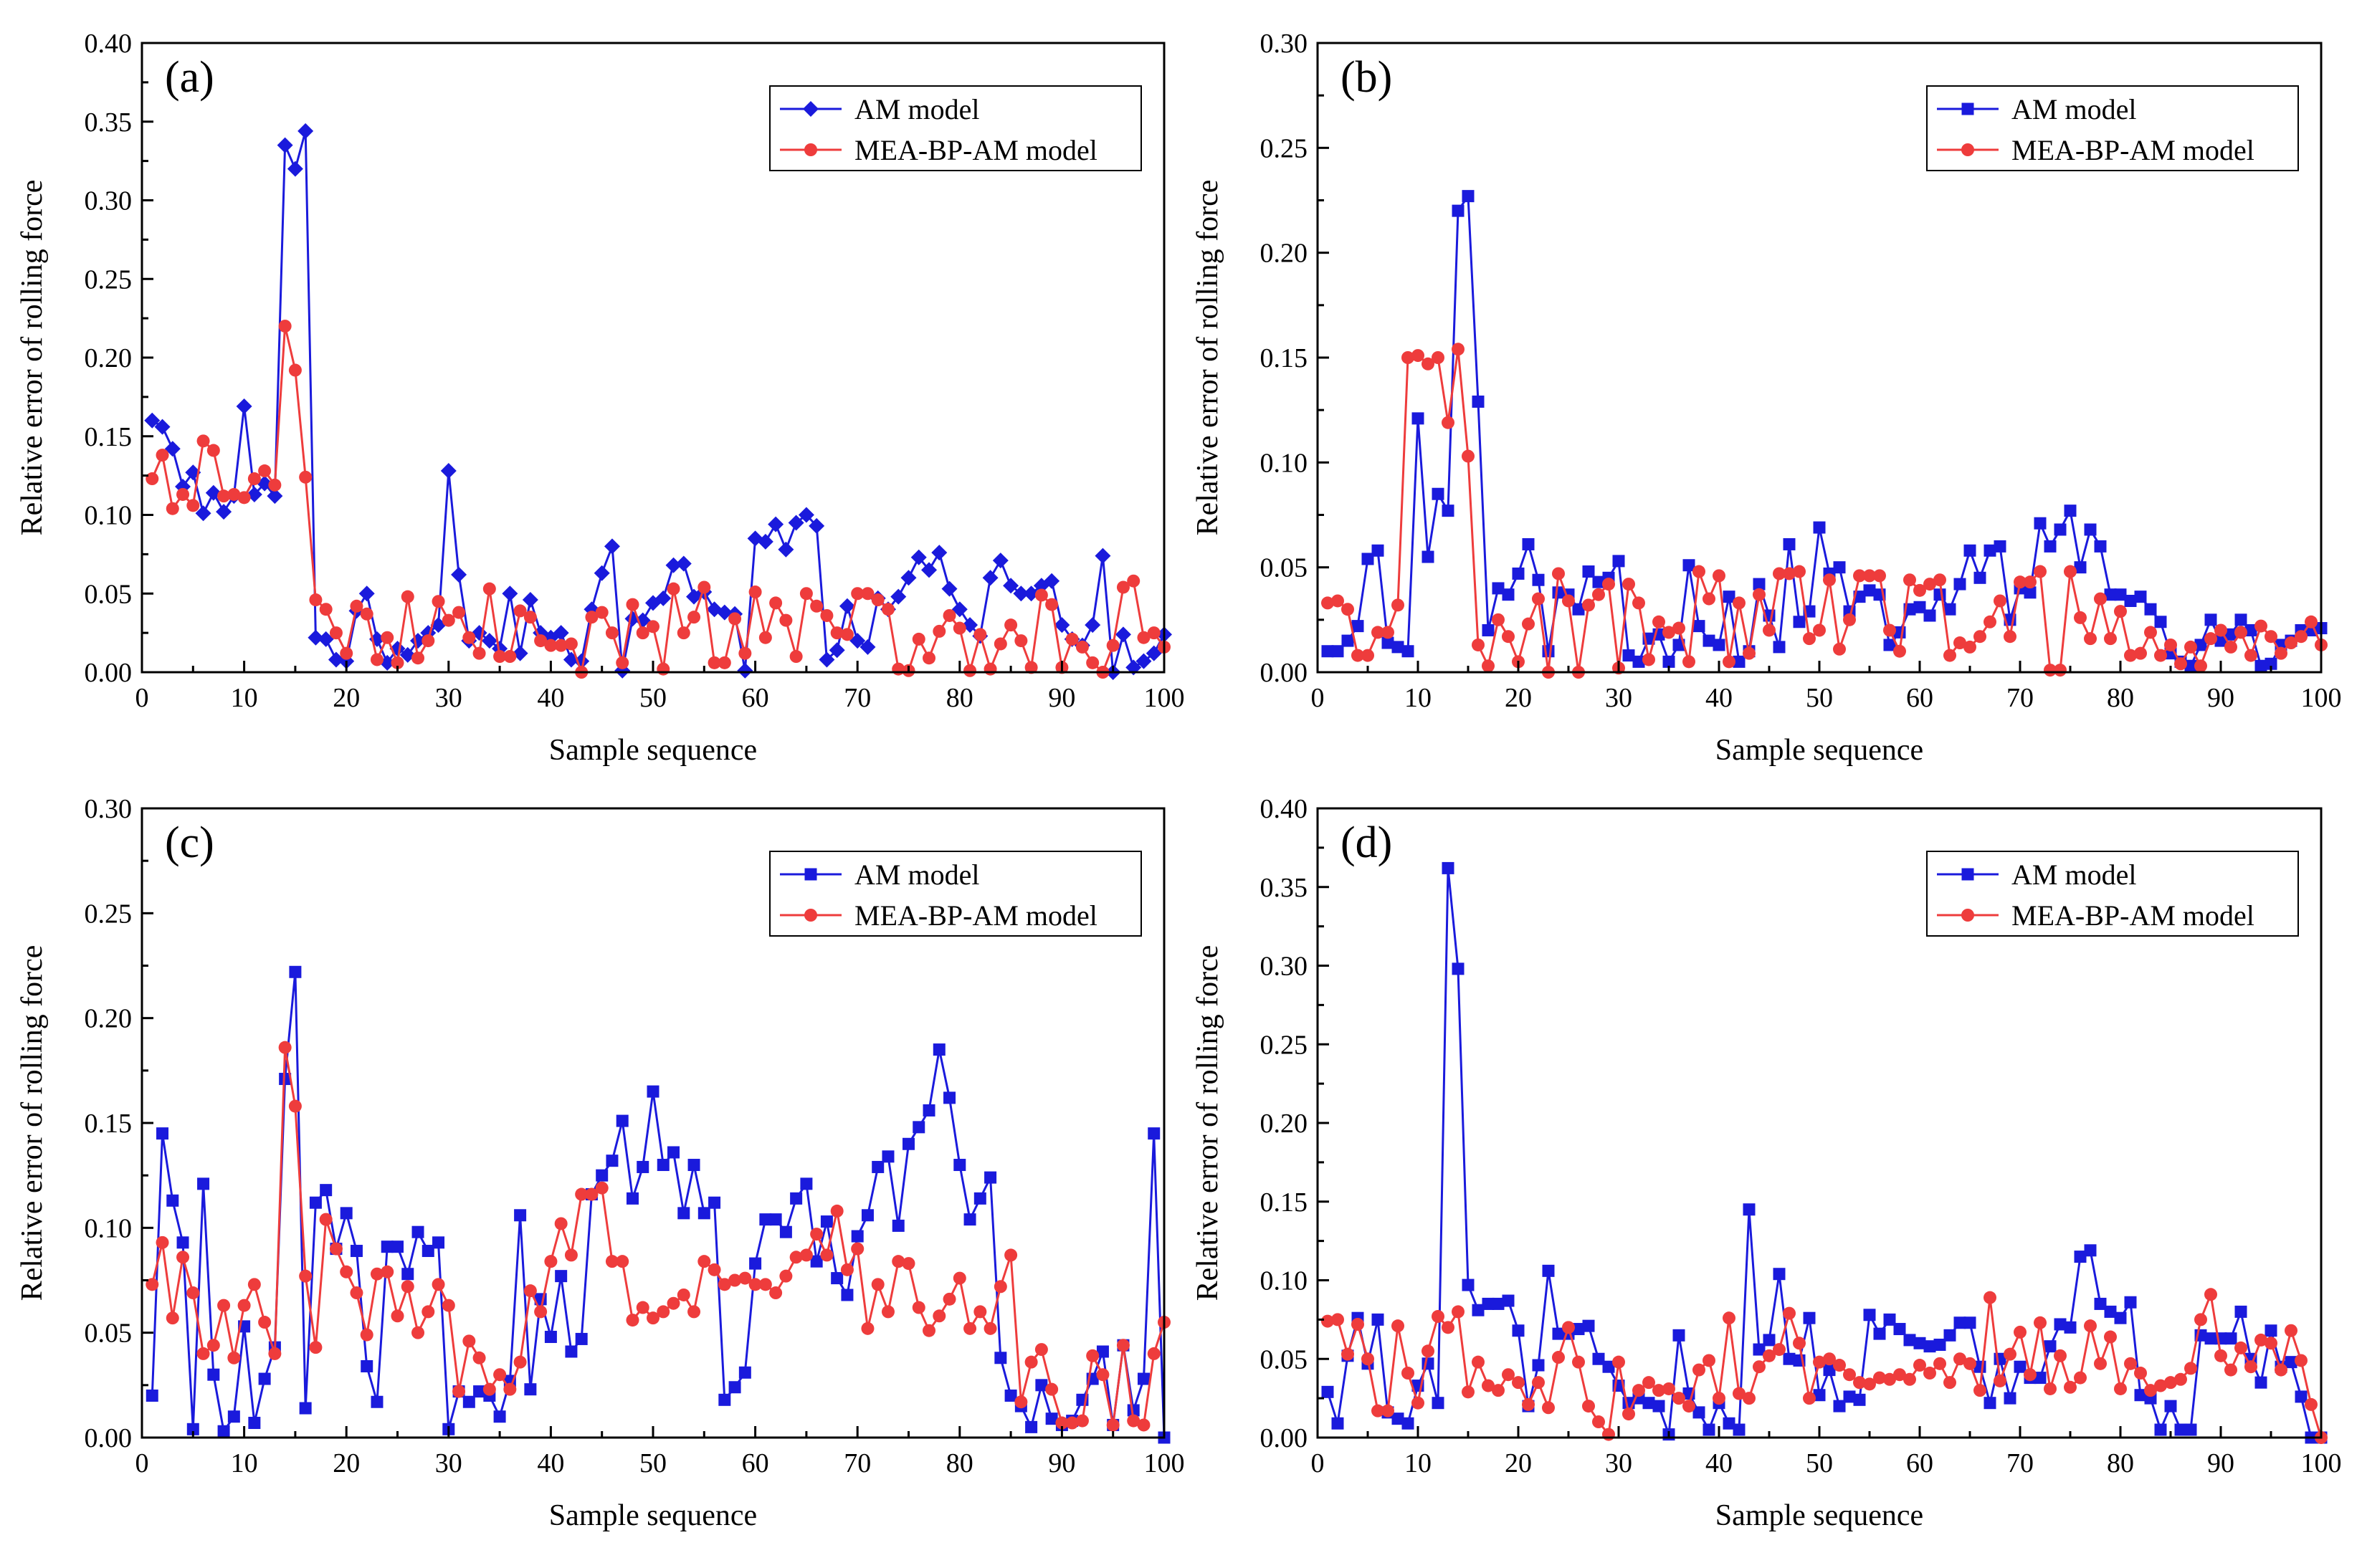 The image size is (2362, 1568). What do you see at coordinates (189, 843) in the screenshot?
I see `panel-label: (c)` at bounding box center [189, 843].